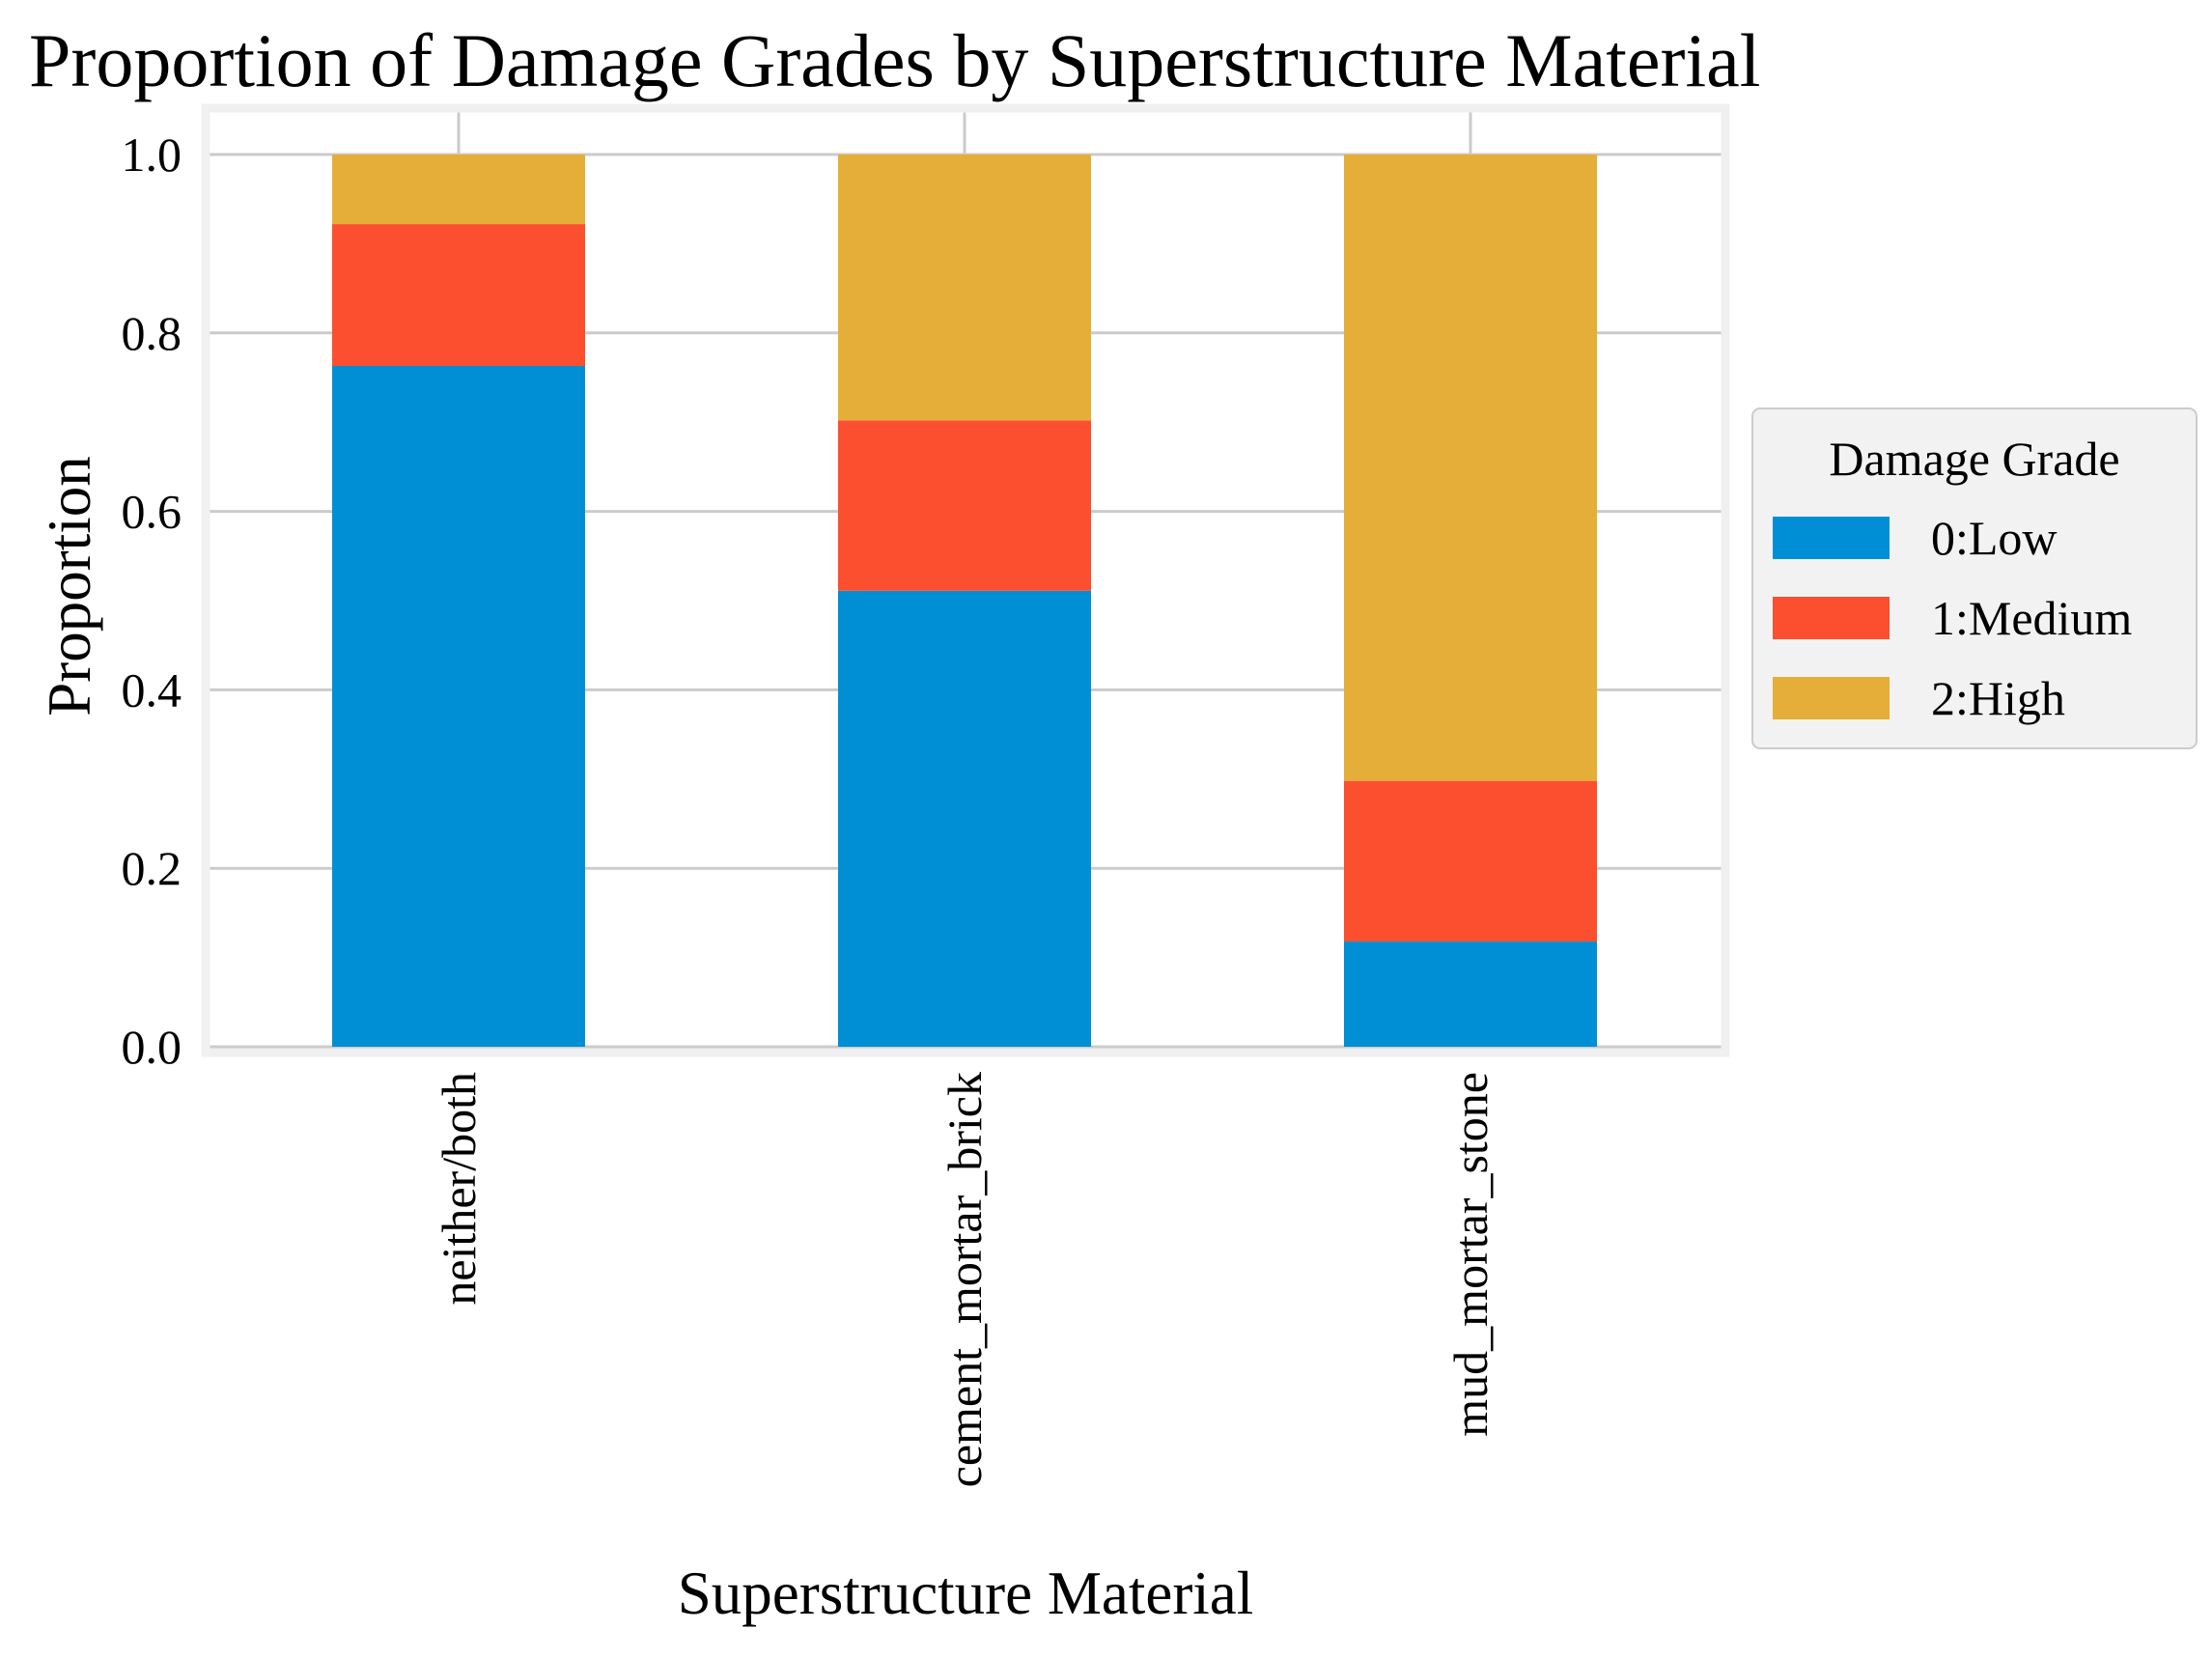 This screenshot has width=2212, height=1658. I want to click on y-tick-label: 0.2, so click(152, 868).